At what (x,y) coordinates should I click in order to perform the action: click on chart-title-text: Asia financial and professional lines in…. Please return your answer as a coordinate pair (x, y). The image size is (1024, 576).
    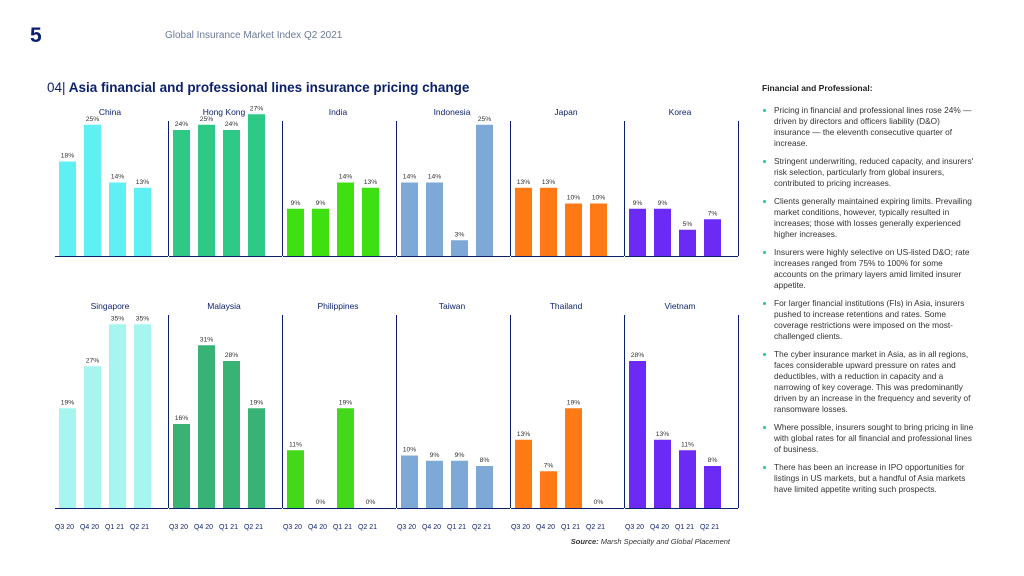
    Looking at the image, I should click on (269, 87).